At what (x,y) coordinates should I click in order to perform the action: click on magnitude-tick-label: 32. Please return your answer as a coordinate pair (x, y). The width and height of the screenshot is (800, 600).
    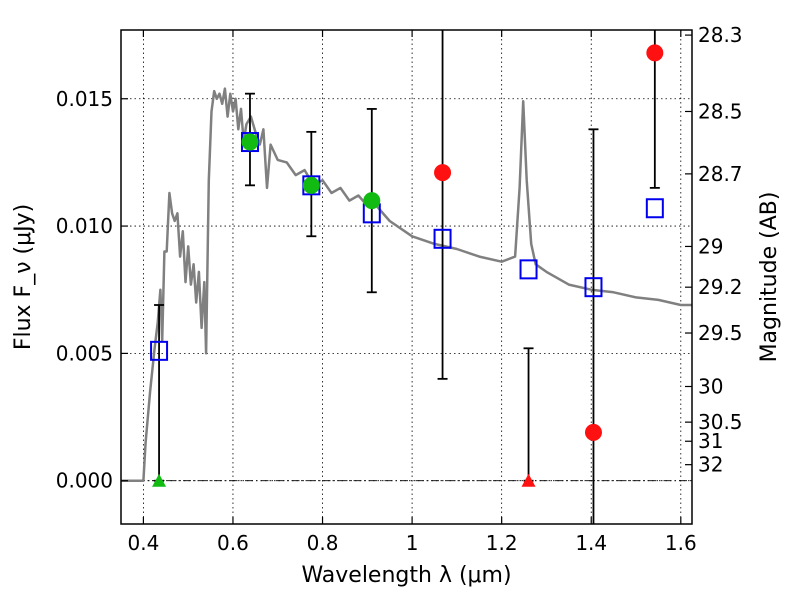
    Looking at the image, I should click on (710, 465).